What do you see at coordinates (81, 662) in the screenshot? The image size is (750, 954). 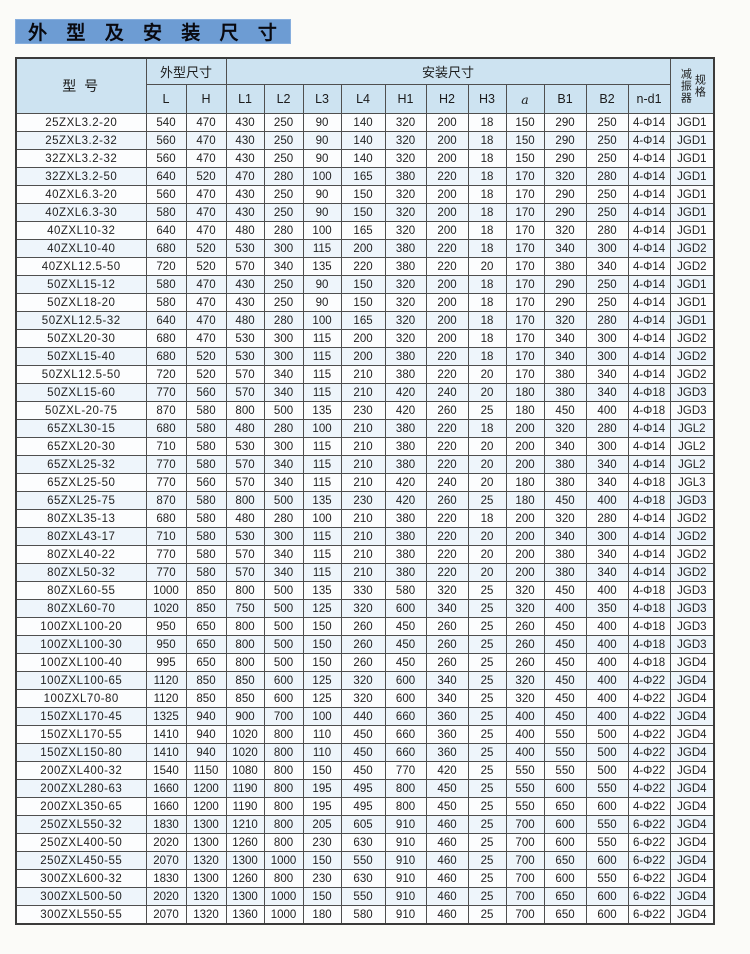 I see `model-cell: 100ZXL100-40` at bounding box center [81, 662].